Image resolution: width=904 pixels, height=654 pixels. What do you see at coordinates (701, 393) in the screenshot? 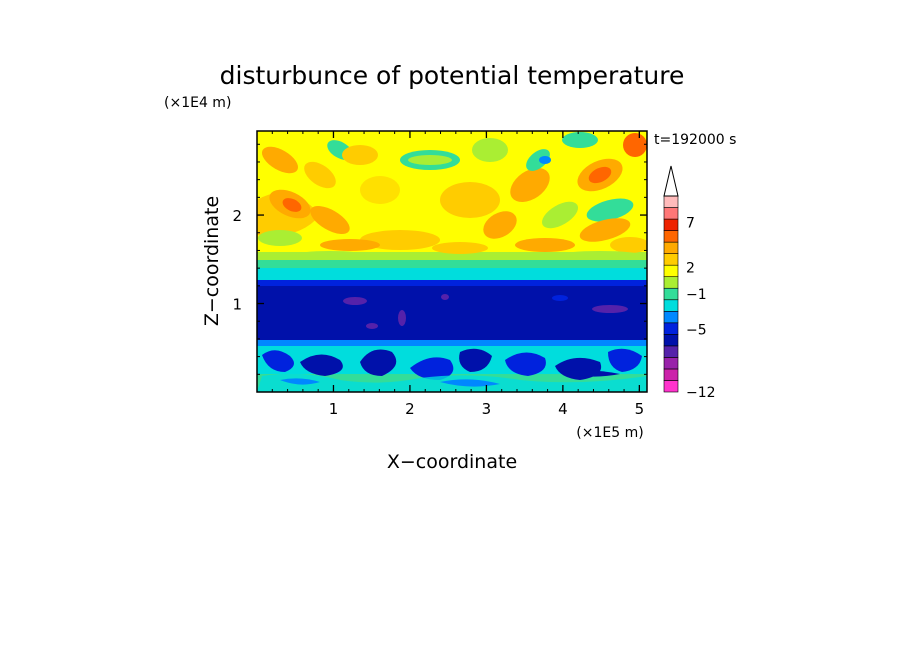
I see `colorbar-label: −12` at bounding box center [701, 393].